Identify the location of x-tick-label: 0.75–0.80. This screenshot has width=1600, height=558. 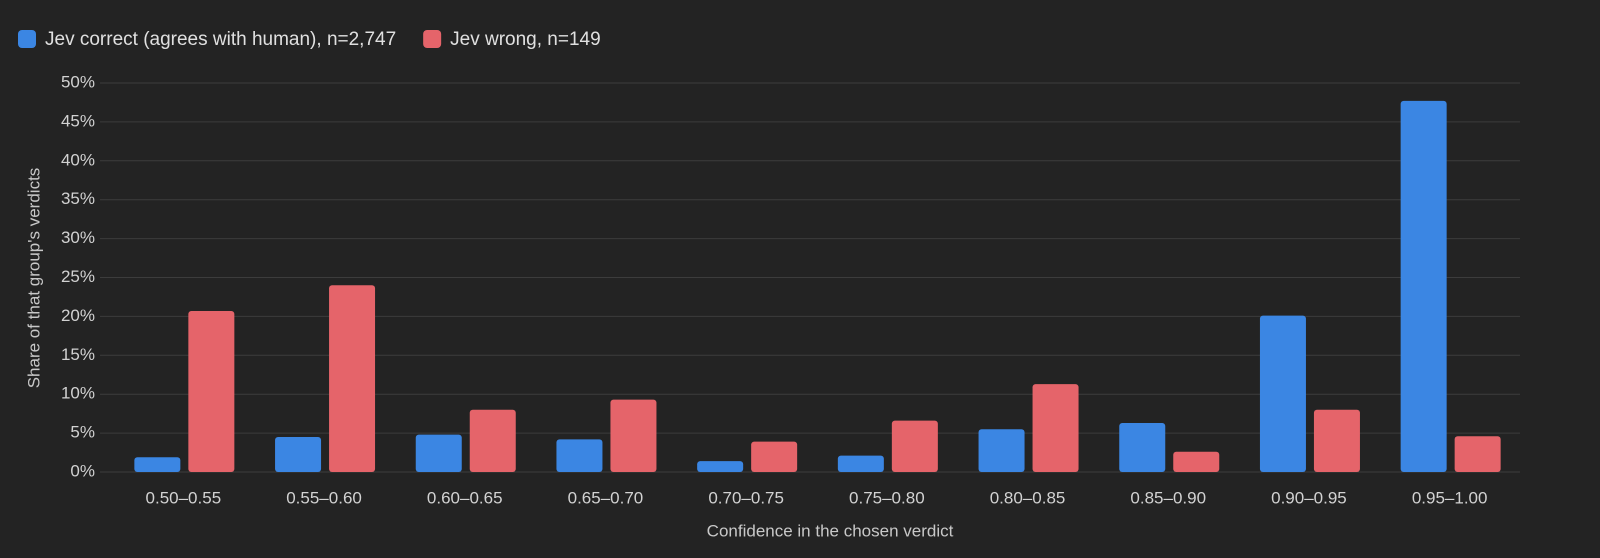
(887, 497).